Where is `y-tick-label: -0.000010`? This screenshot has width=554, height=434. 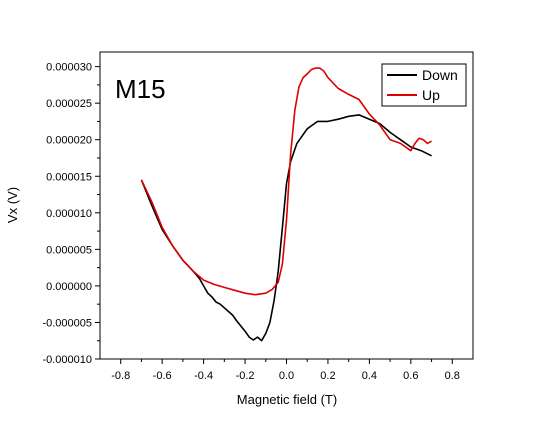 y-tick-label: -0.000010 is located at coordinates (67, 360).